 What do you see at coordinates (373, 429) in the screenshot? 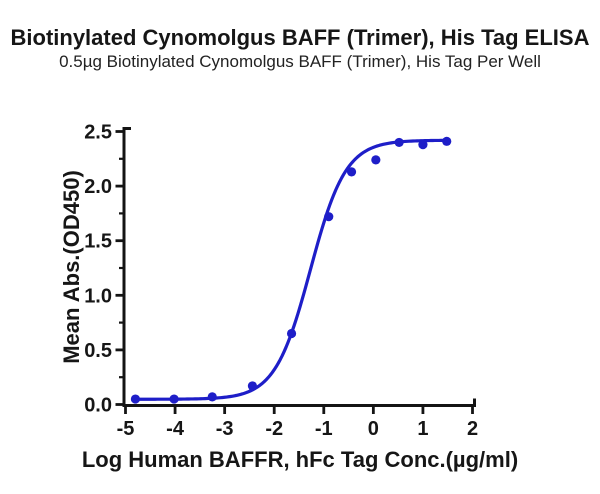
I see `x-tick-label: 0` at bounding box center [373, 429].